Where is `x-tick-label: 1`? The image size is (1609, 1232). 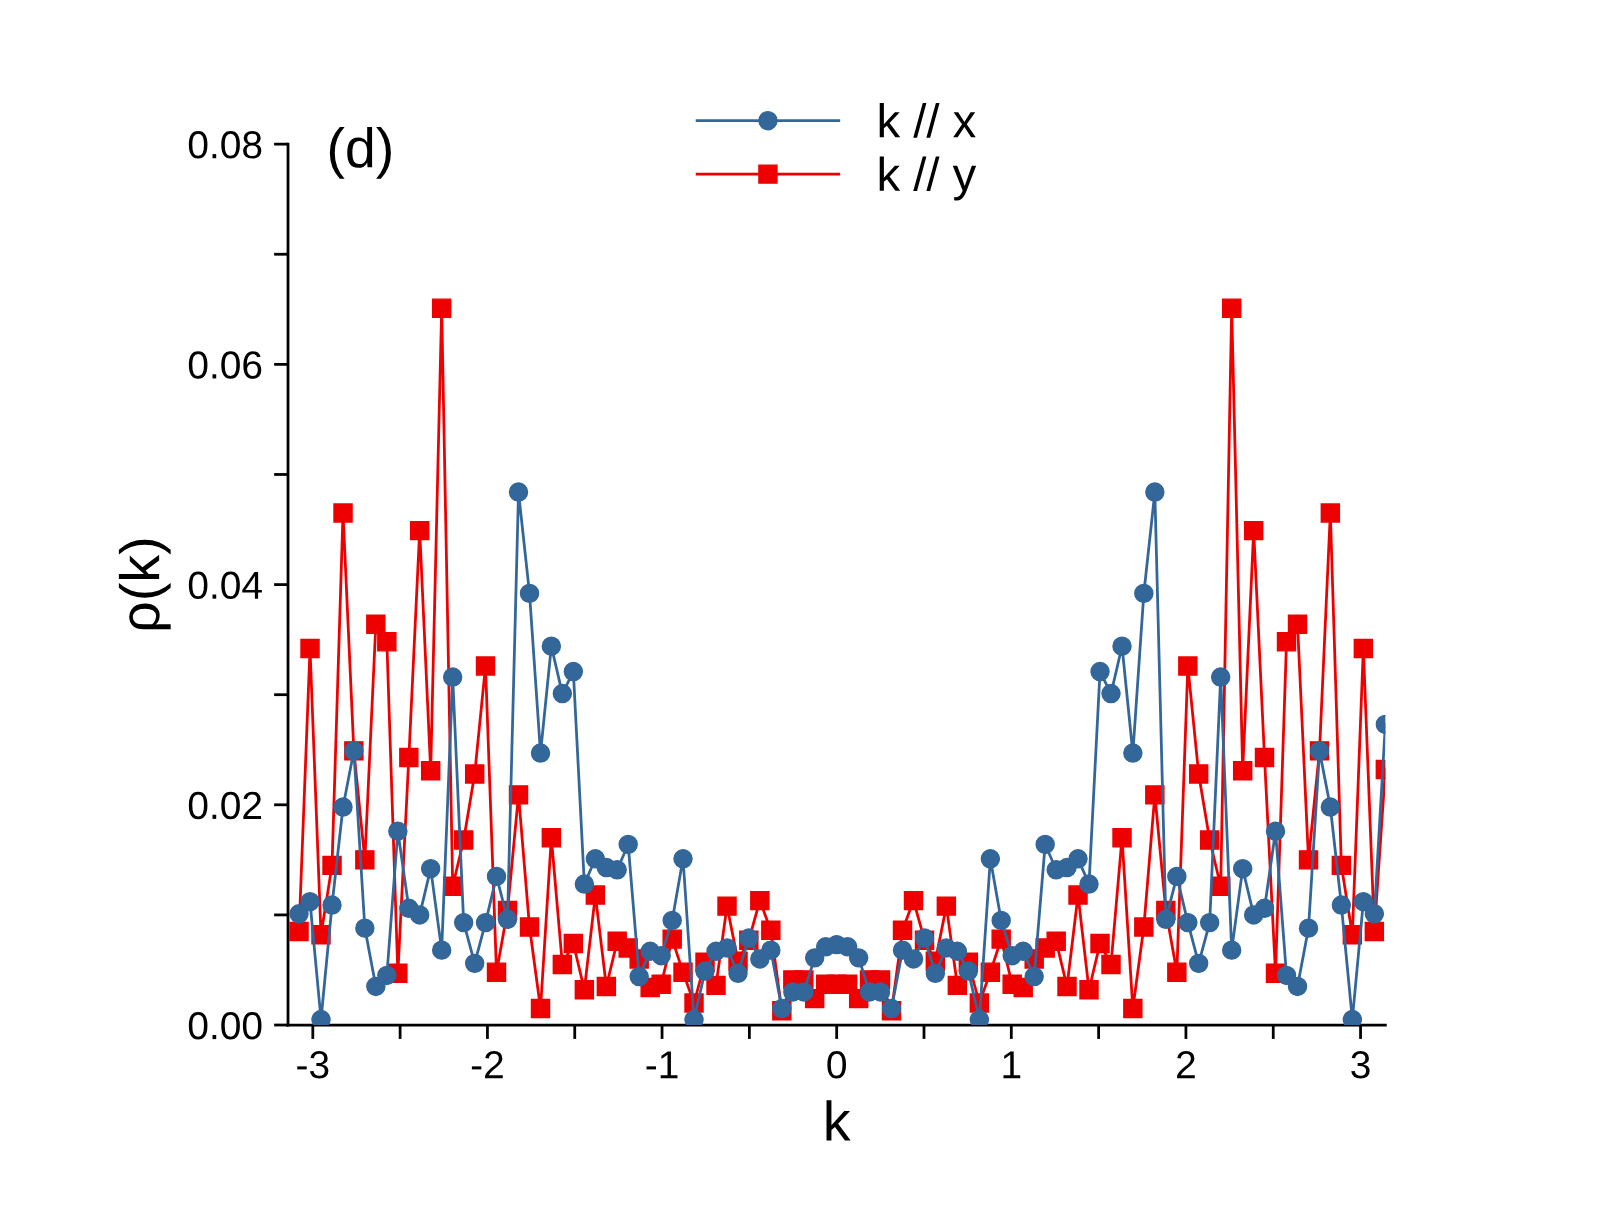 x-tick-label: 1 is located at coordinates (1012, 1065).